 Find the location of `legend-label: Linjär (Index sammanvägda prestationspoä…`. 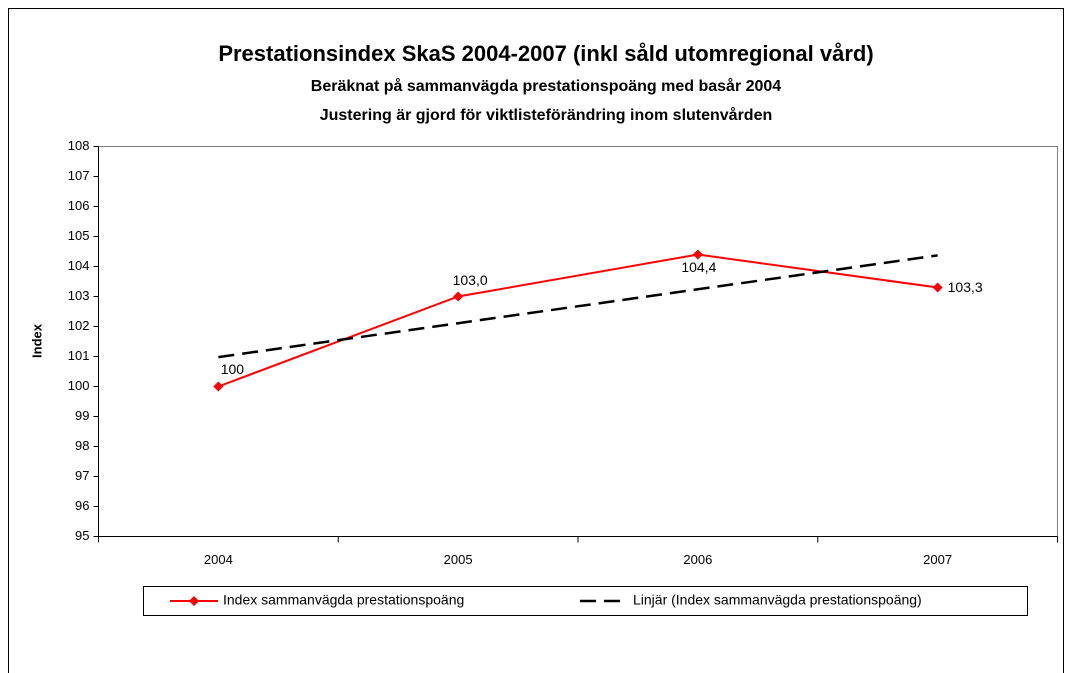

legend-label: Linjär (Index sammanvägda prestationspoä… is located at coordinates (777, 600).